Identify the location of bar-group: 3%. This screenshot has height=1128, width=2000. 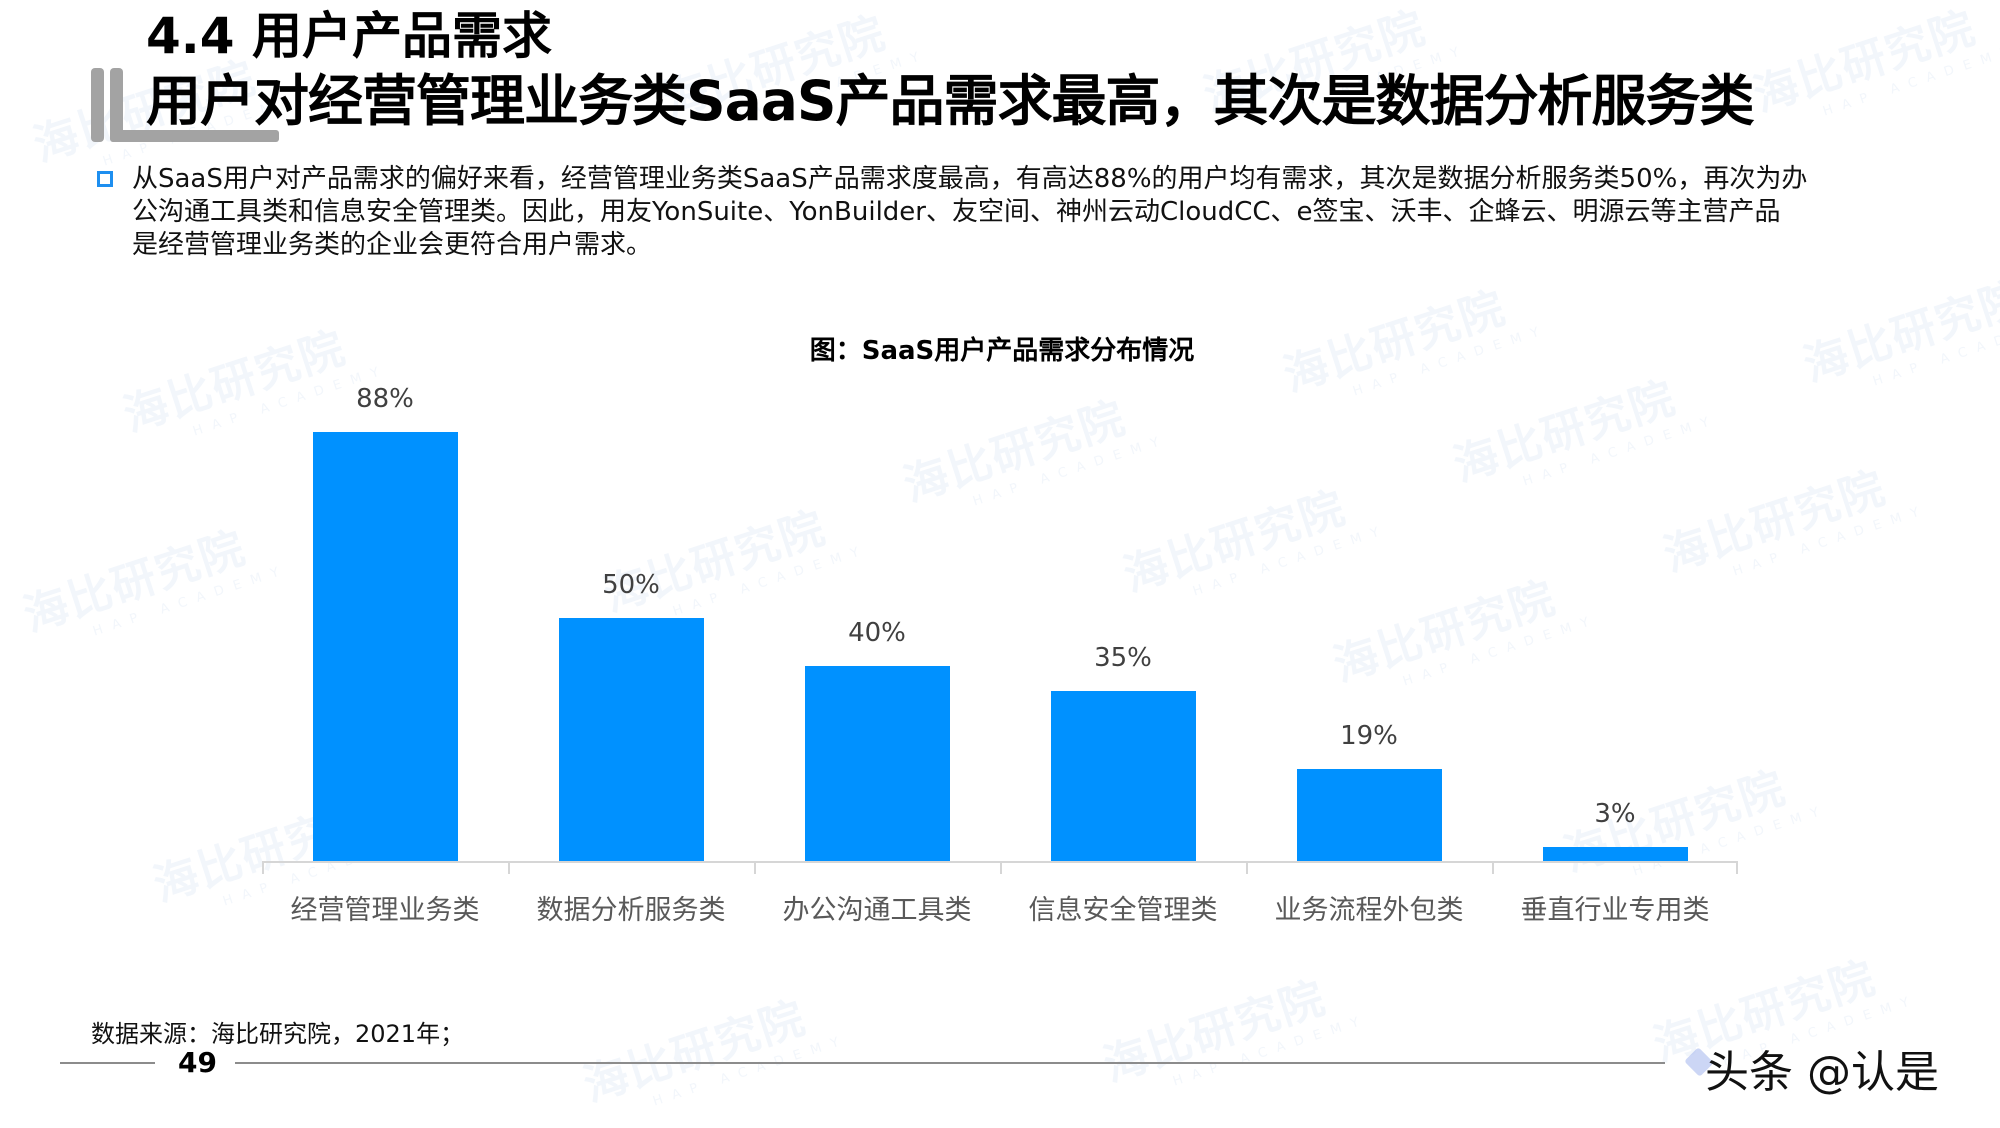
(1615, 621).